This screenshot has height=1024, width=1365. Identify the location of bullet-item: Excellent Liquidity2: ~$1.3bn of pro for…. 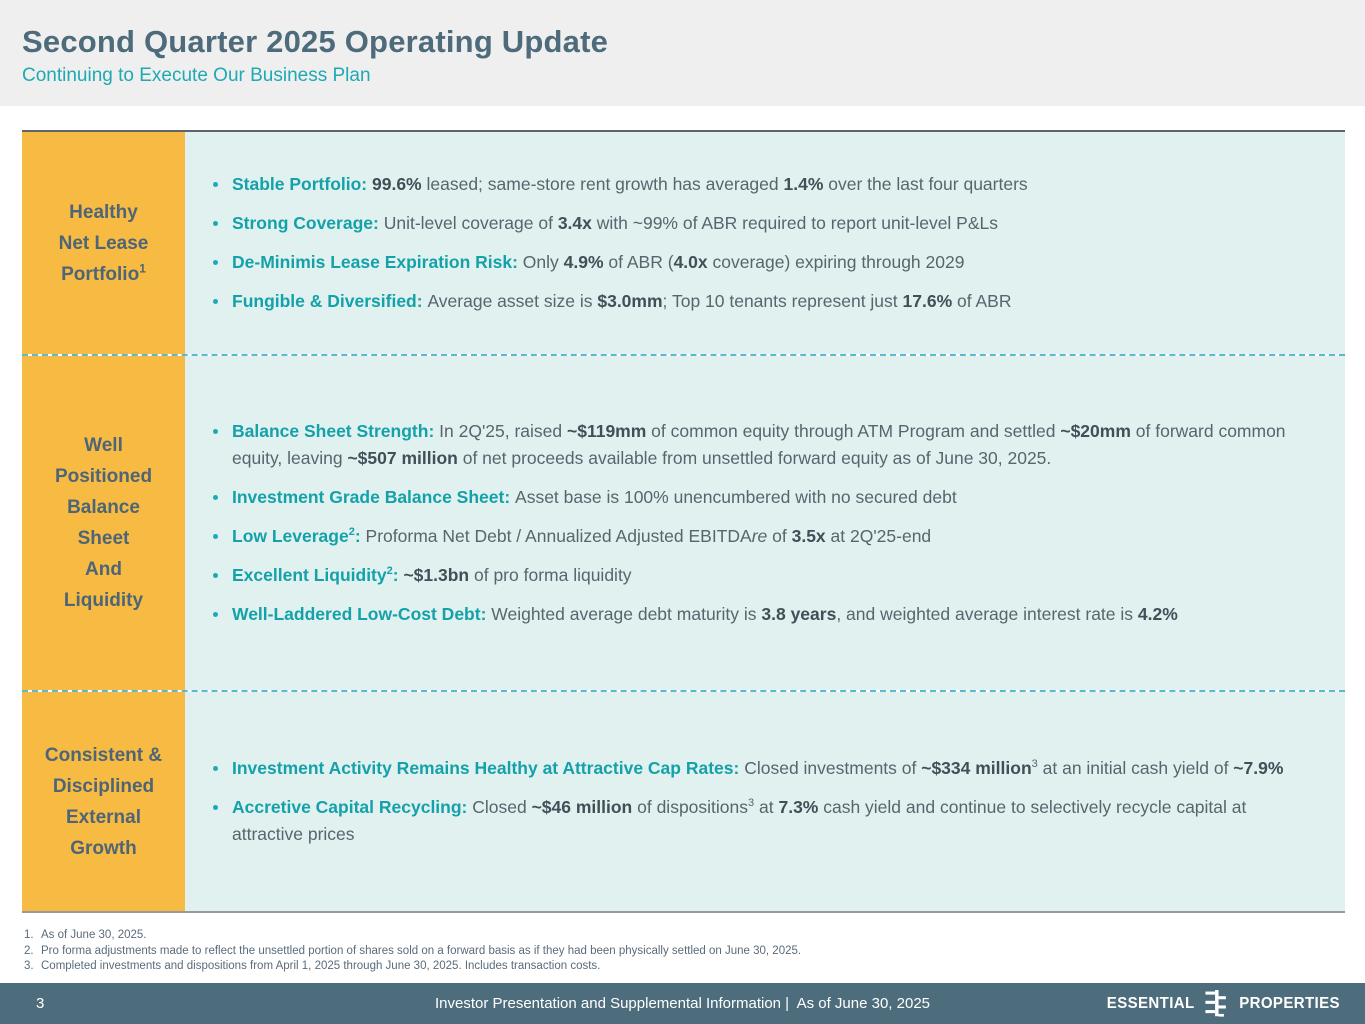
(760, 575).